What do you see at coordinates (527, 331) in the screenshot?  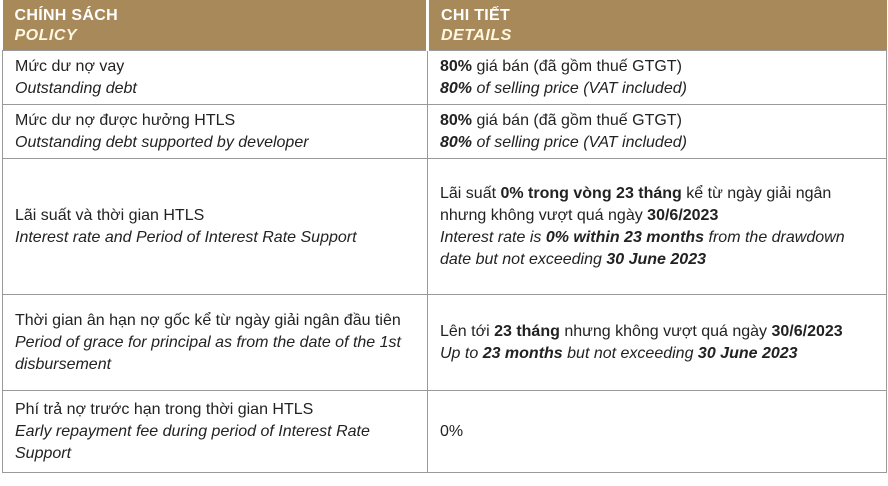 I see `detail-vi-bold-1: 23 tháng` at bounding box center [527, 331].